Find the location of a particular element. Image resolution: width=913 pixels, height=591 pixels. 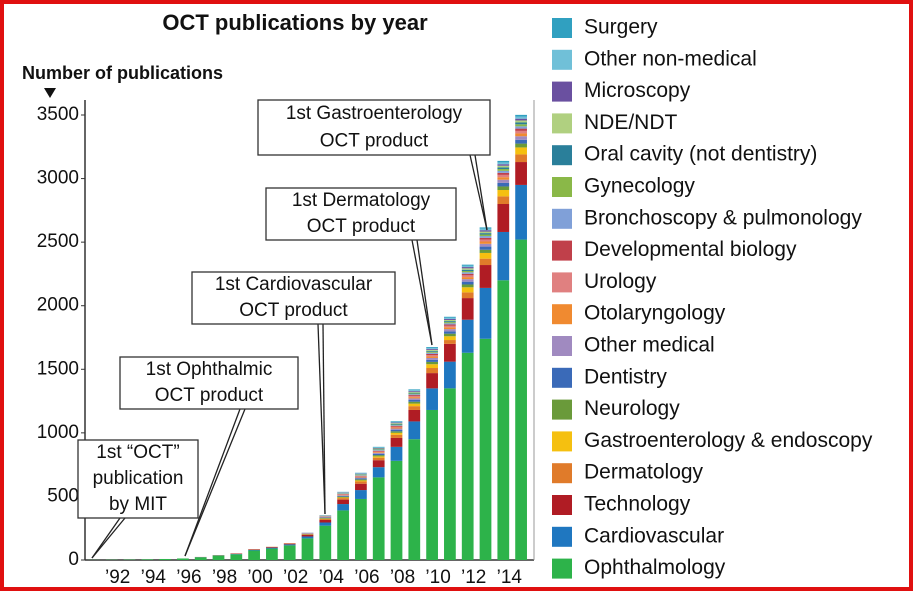

annotation-text: 1st Dermatology is located at coordinates (361, 200).